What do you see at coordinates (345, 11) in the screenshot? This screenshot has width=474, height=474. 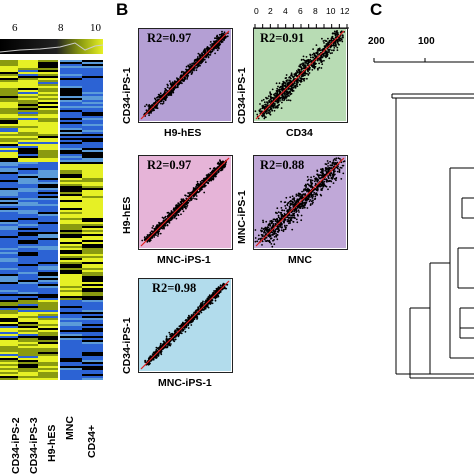 I see `top-axis-tick: 12` at bounding box center [345, 11].